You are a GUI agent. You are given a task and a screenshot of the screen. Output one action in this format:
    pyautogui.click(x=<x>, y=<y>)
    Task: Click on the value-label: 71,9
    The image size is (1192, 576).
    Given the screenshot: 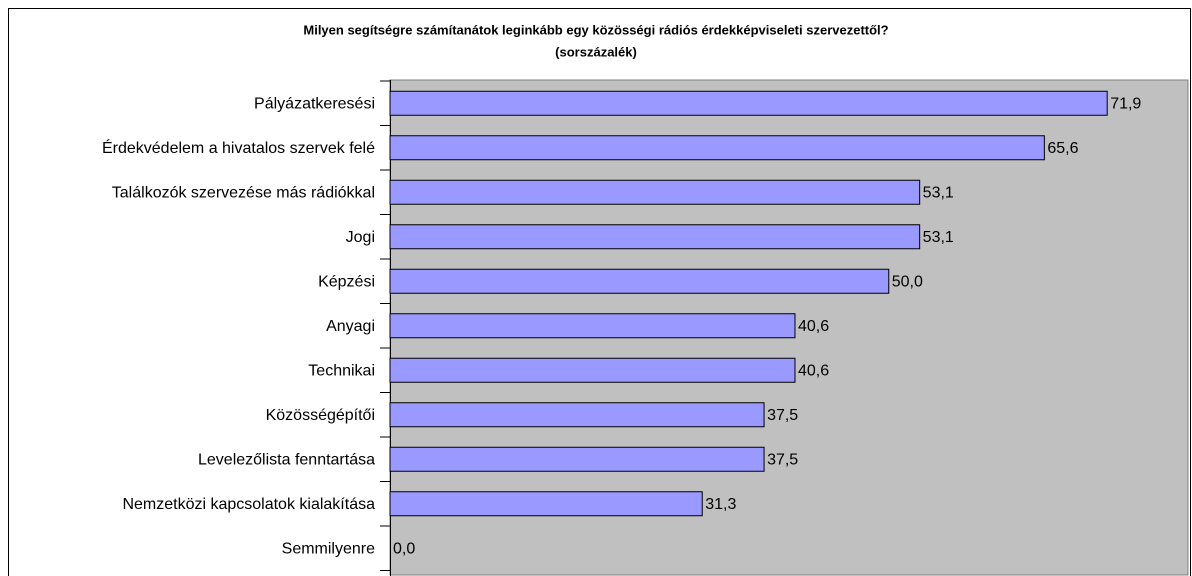 What is the action you would take?
    pyautogui.click(x=1125, y=103)
    